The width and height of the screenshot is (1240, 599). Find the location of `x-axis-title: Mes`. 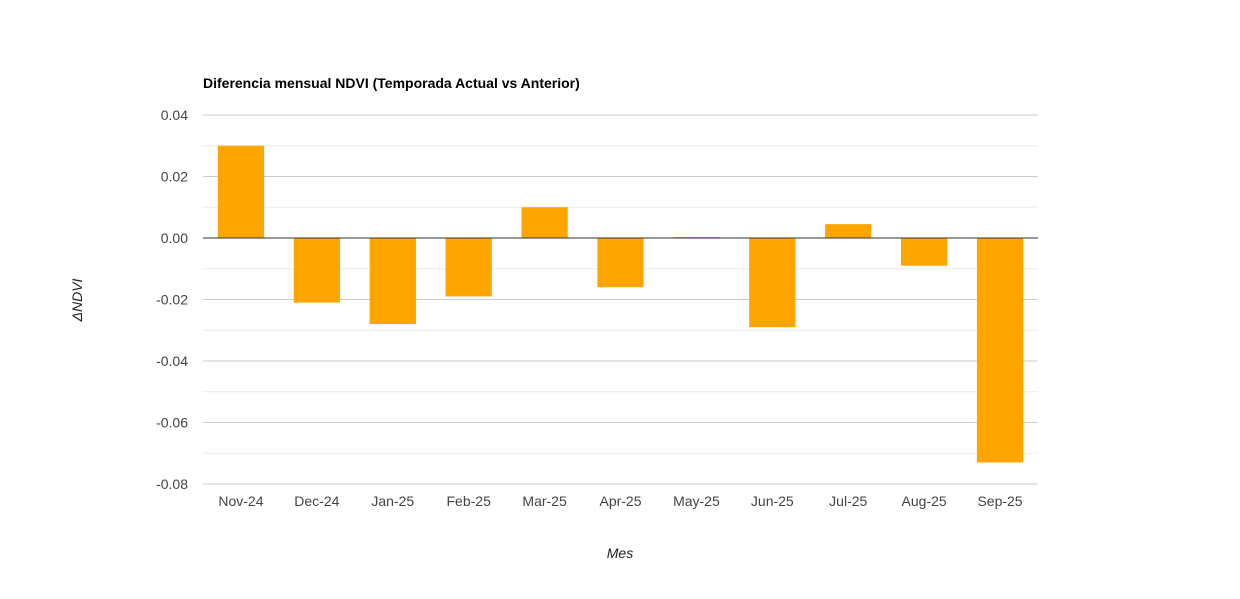

x-axis-title: Mes is located at coordinates (620, 553).